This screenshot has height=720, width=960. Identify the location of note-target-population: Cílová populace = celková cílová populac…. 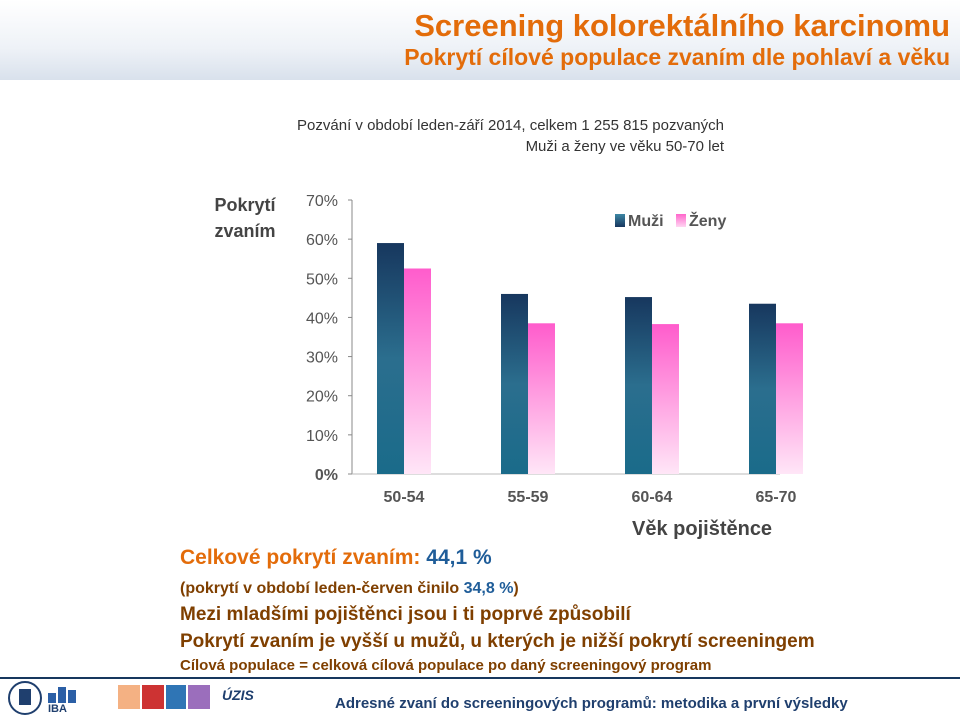
(446, 665).